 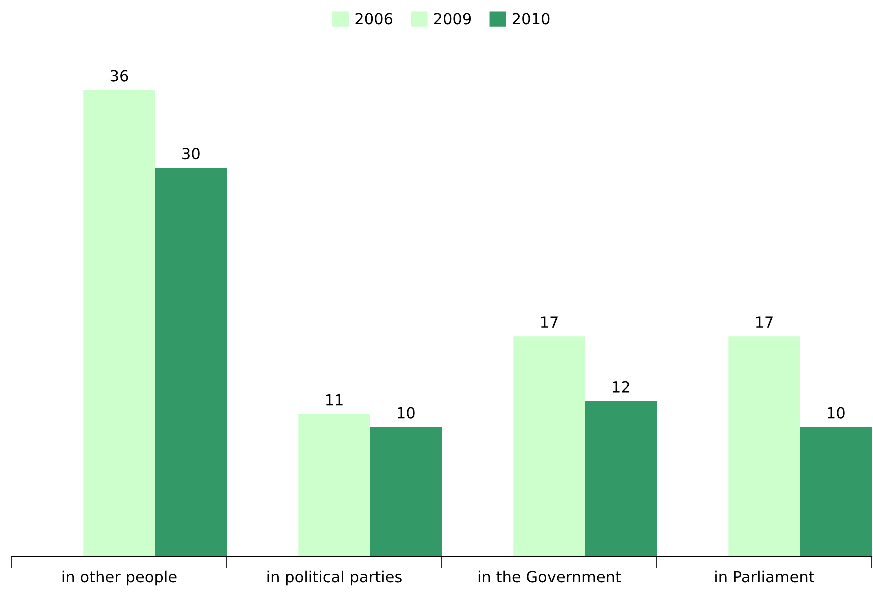 I want to click on x-tick-label: in Parliament, so click(x=765, y=576).